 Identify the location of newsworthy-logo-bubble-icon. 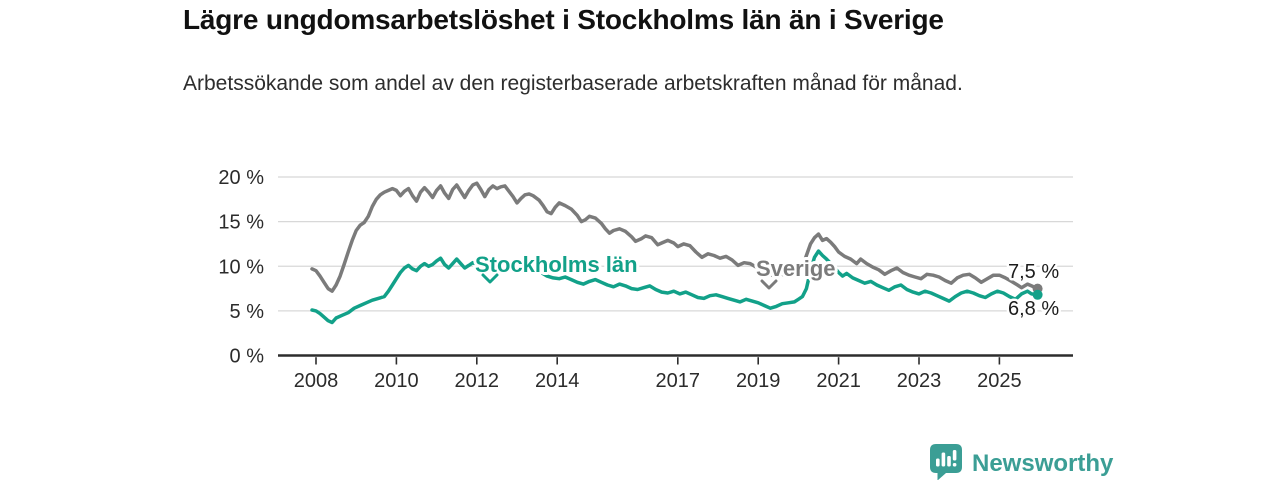
(946, 462).